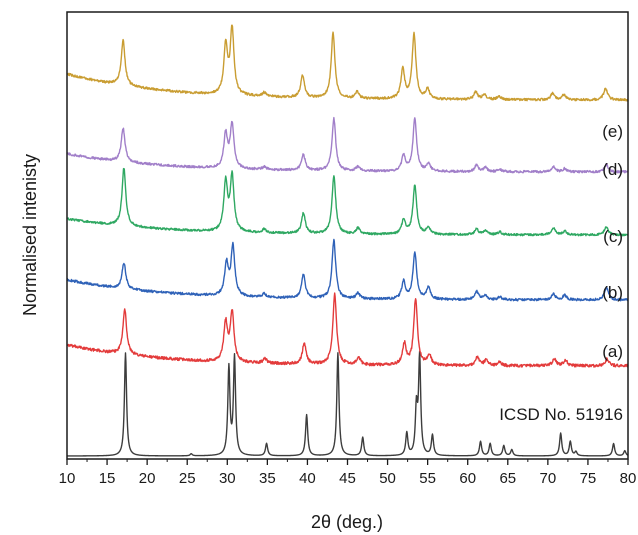 Image resolution: width=638 pixels, height=535 pixels. What do you see at coordinates (548, 478) in the screenshot?
I see `x-tick-label: 70` at bounding box center [548, 478].